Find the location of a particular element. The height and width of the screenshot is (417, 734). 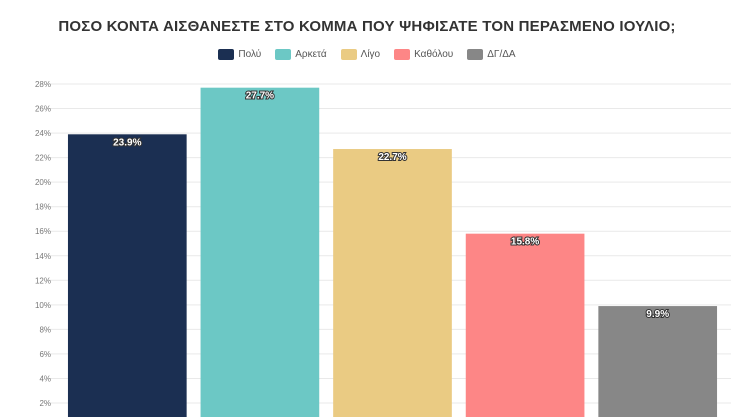

legend-label-arketa: Αρκετά is located at coordinates (311, 54).